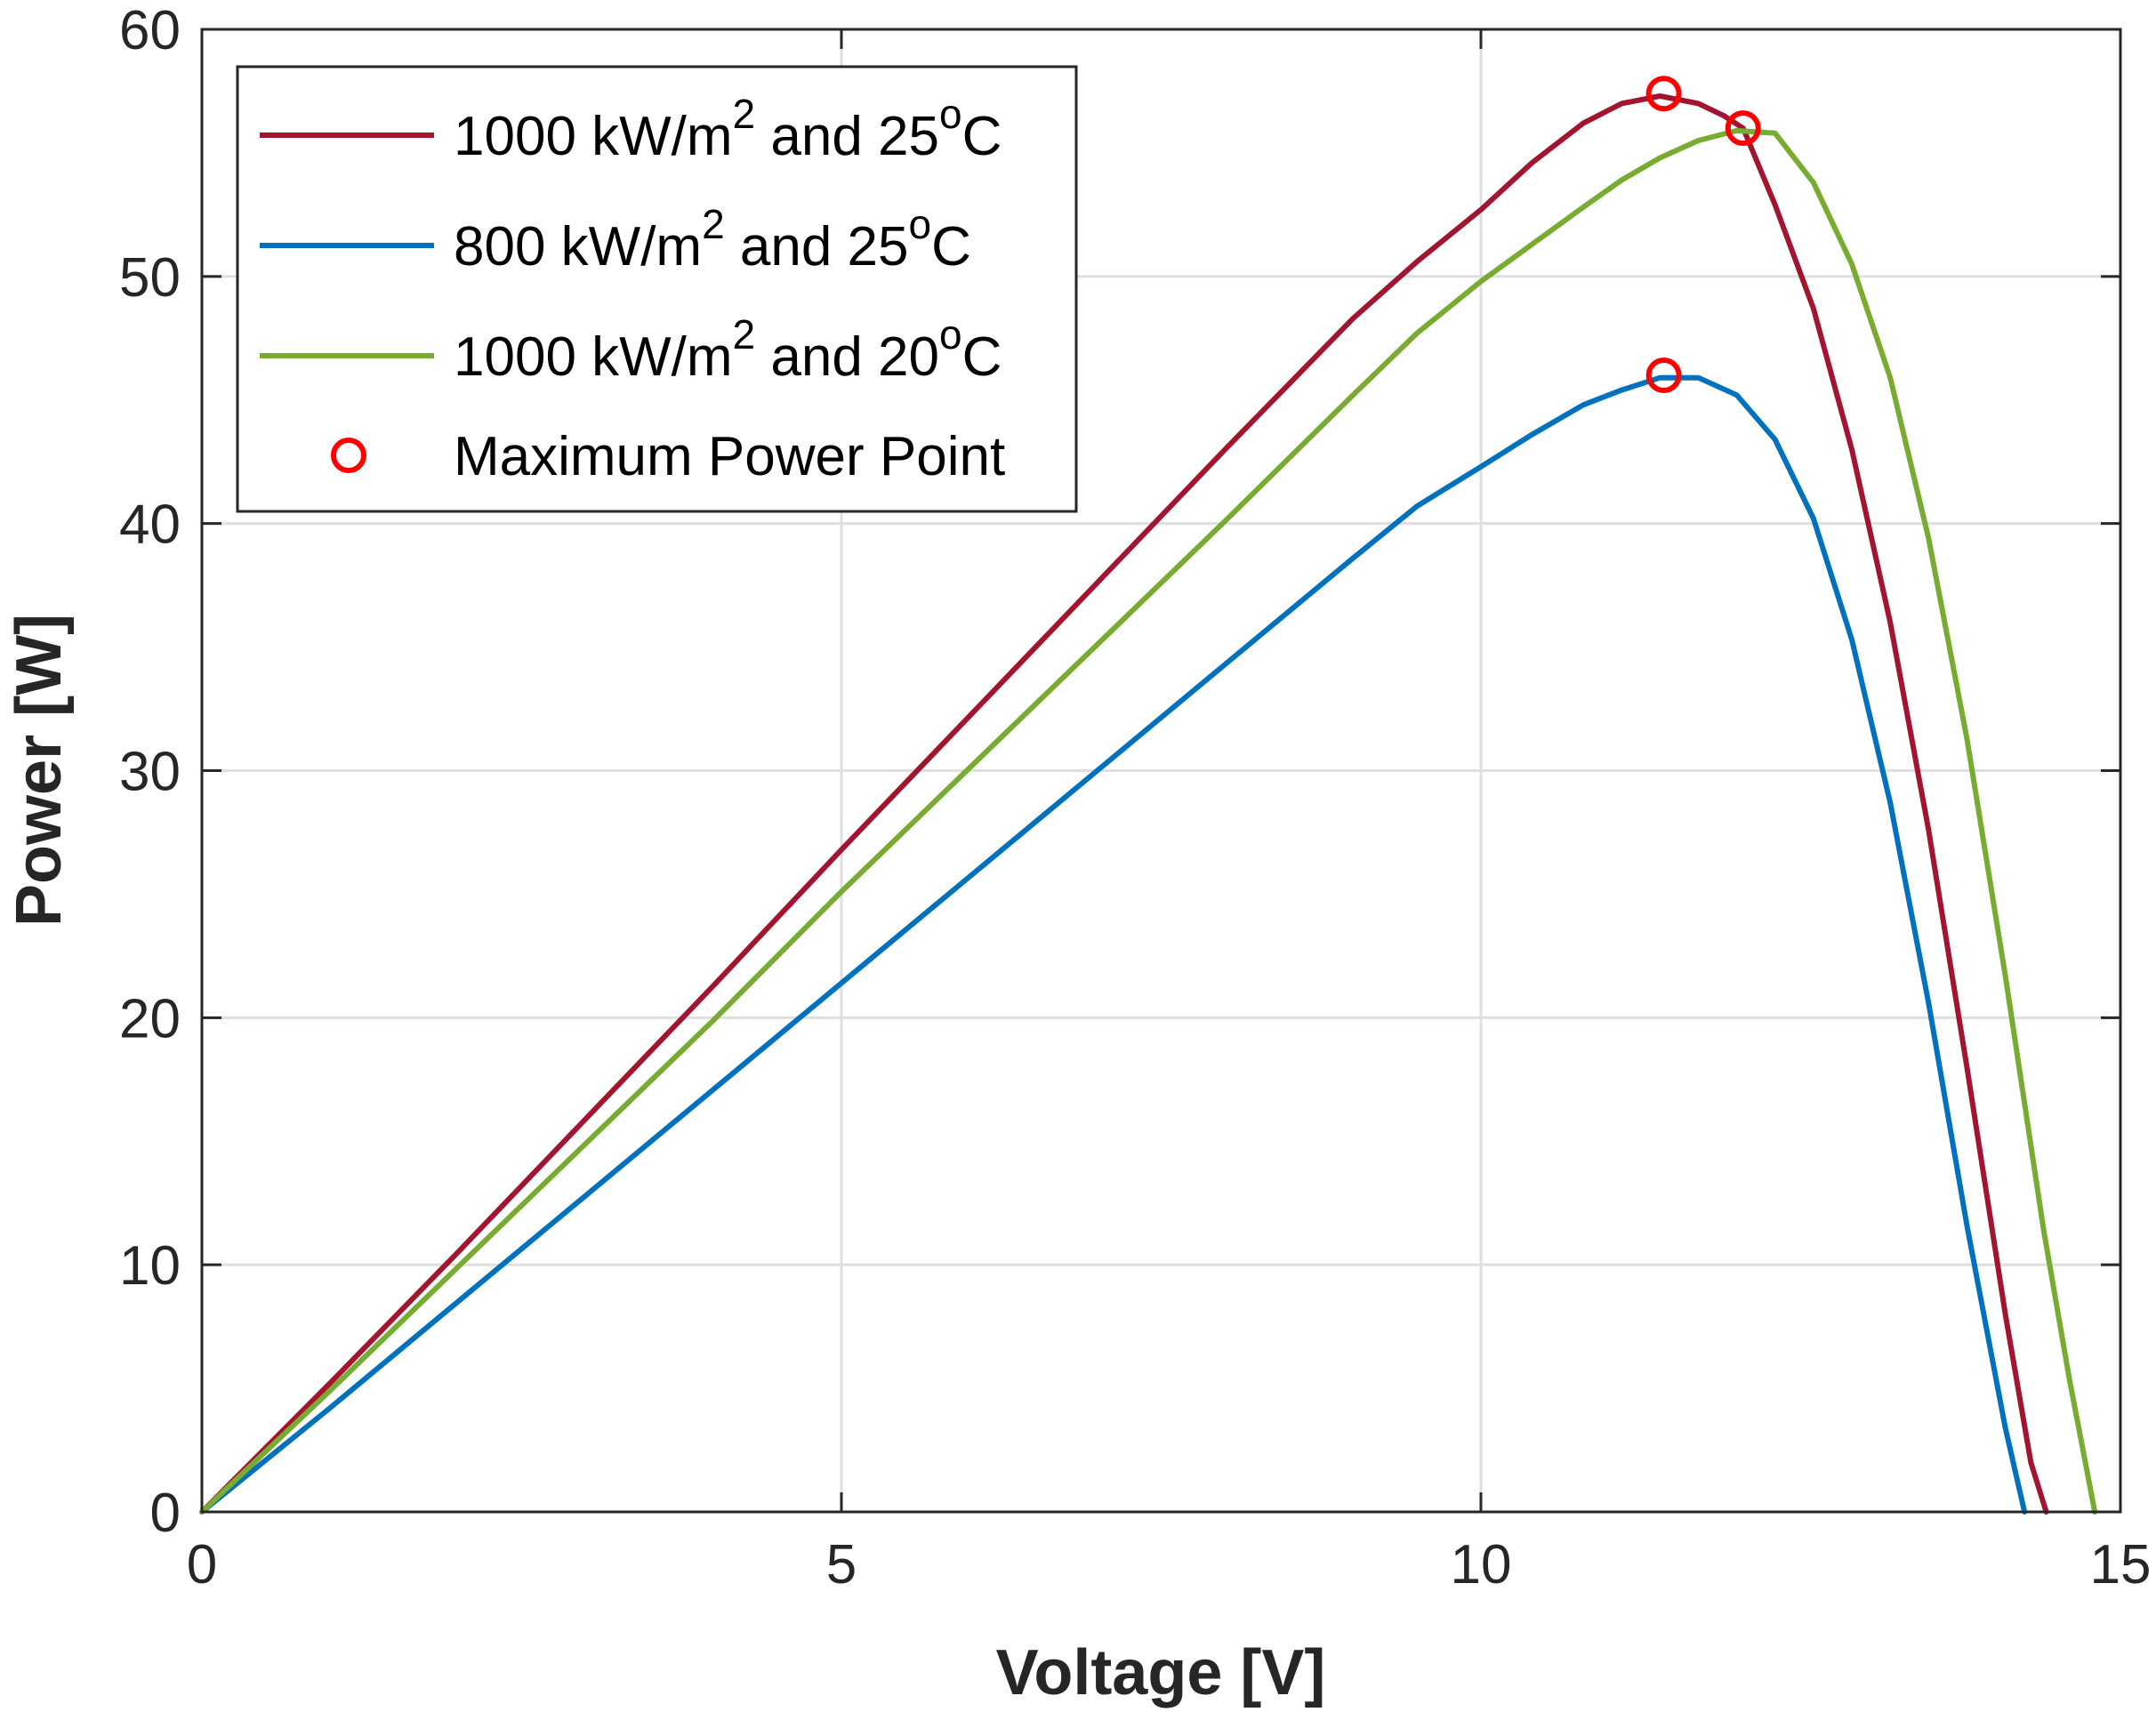 The height and width of the screenshot is (1712, 2156). I want to click on legend-marker-max-power-point, so click(348, 455).